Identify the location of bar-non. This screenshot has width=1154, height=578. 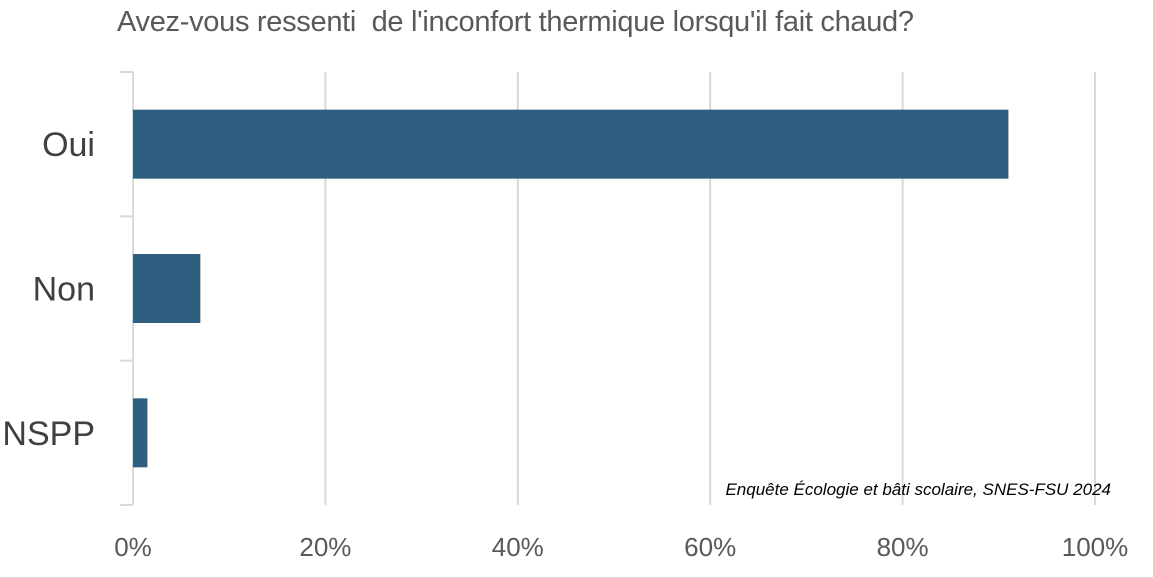
(167, 288).